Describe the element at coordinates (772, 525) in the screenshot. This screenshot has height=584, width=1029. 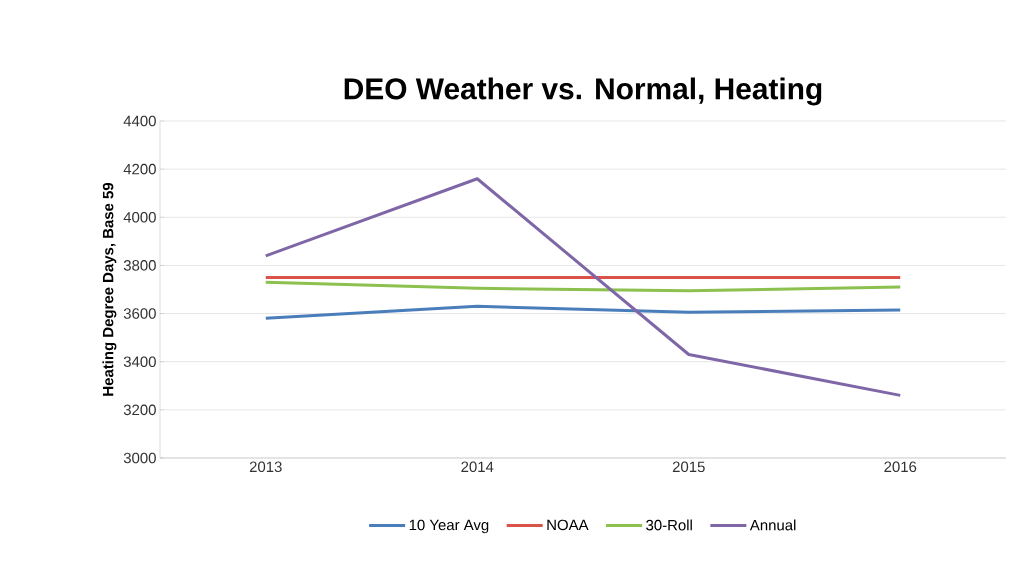
I see `legend-label: Annual` at that location.